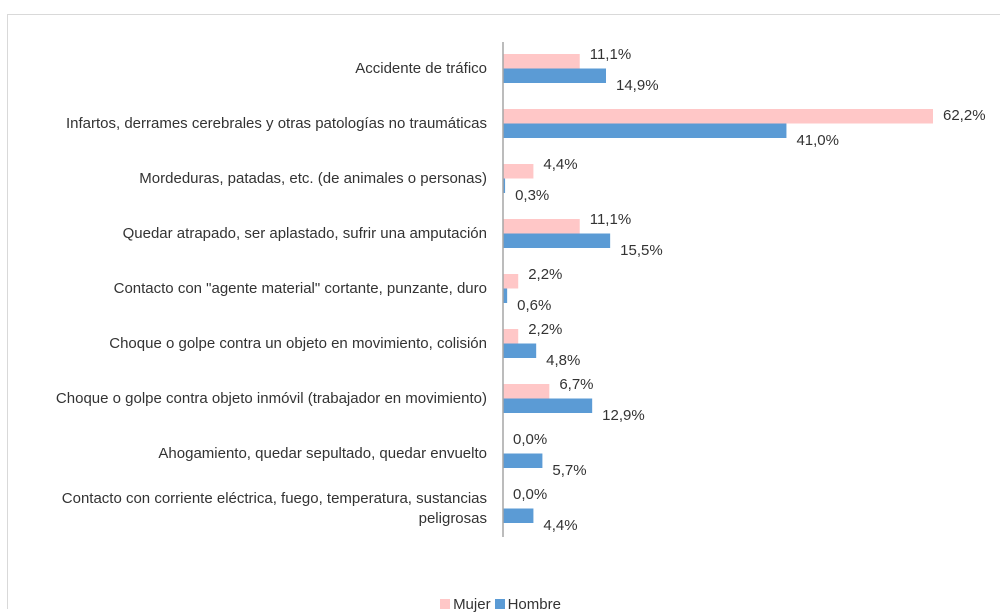 The width and height of the screenshot is (1001, 613). What do you see at coordinates (563, 360) in the screenshot?
I see `value-label: 4,8%` at bounding box center [563, 360].